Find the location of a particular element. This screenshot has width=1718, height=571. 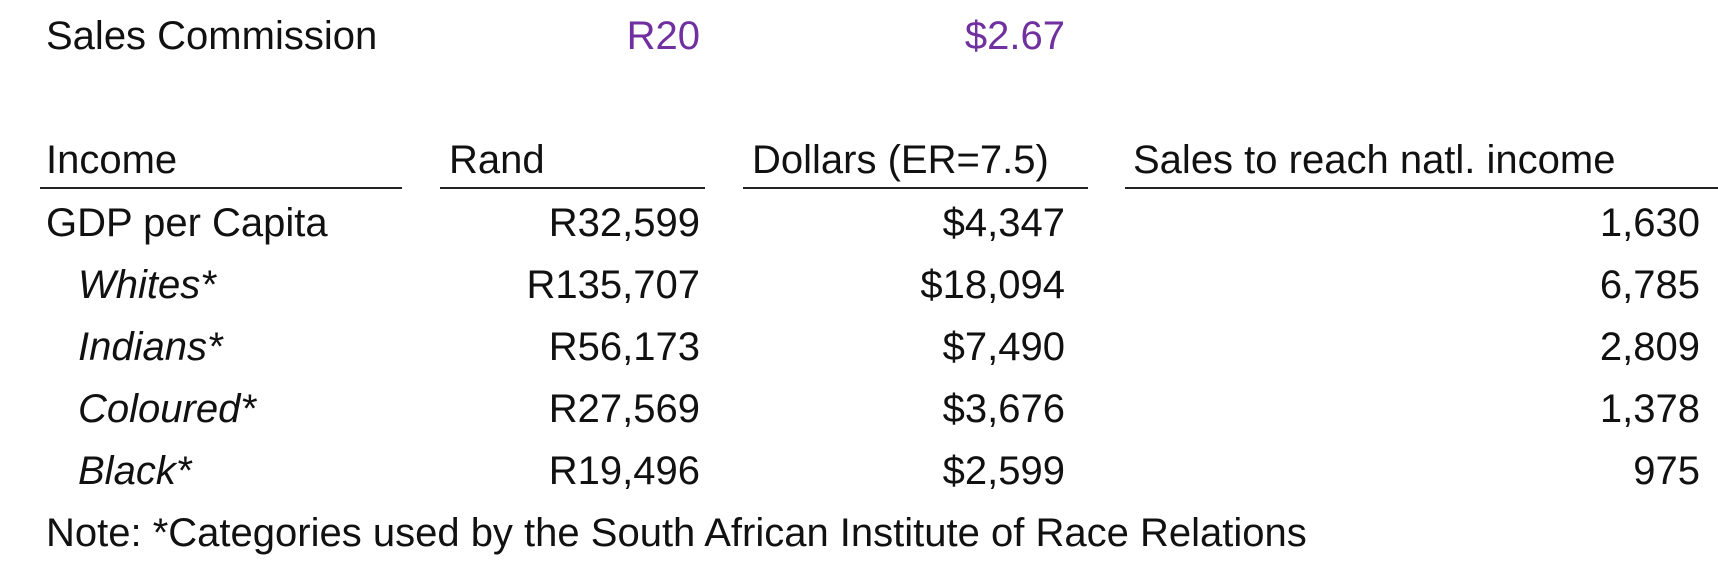

row-rand: R135,707 is located at coordinates (613, 285).